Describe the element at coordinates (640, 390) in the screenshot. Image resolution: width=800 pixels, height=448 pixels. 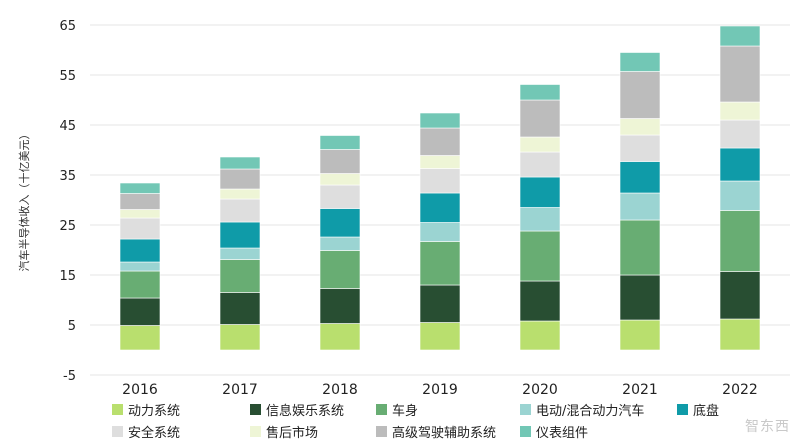
I see `x-tick-label: 2021` at that location.